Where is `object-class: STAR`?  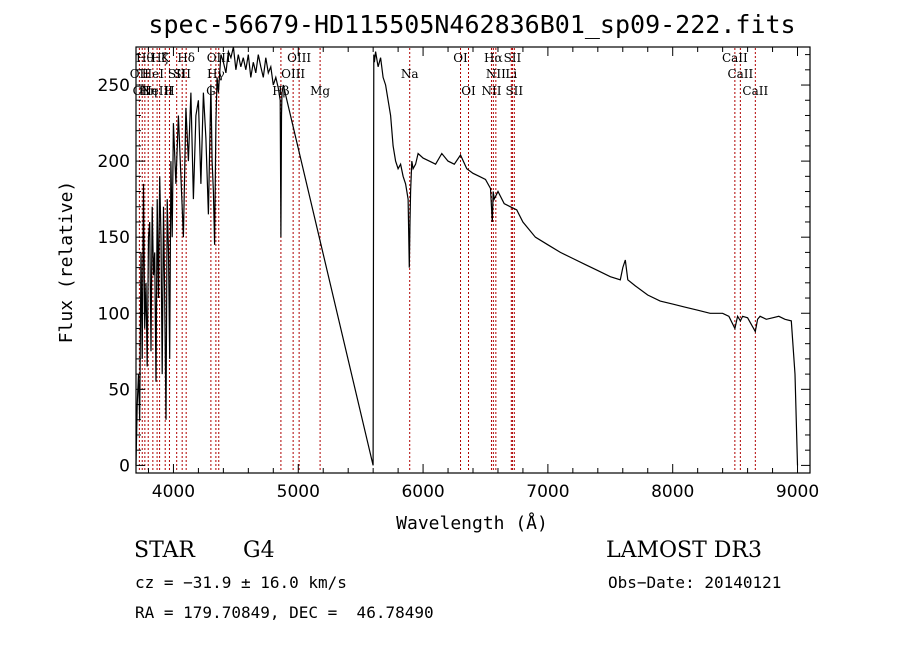
object-class: STAR is located at coordinates (164, 550).